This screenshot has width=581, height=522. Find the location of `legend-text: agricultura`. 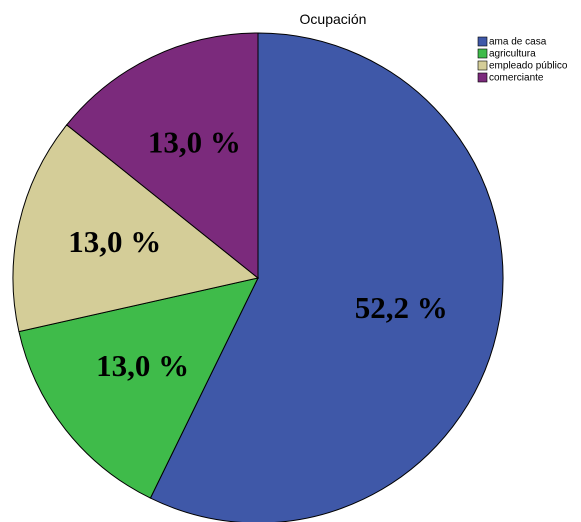

legend-text: agricultura is located at coordinates (512, 54).